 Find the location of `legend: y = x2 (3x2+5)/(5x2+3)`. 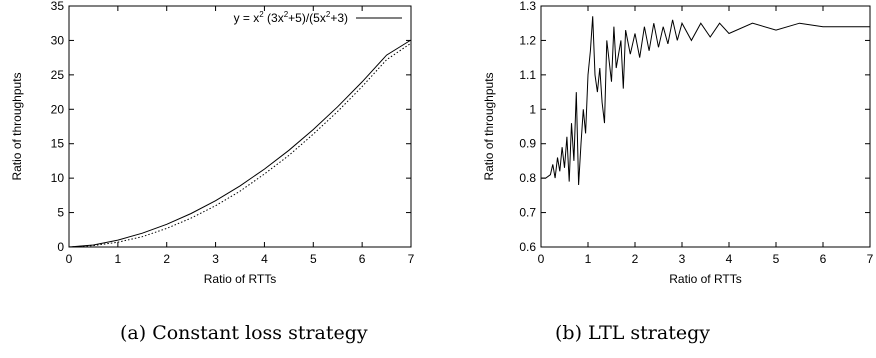

legend: y = x2 (3x2+5)/(5x2+3) is located at coordinates (318, 17).